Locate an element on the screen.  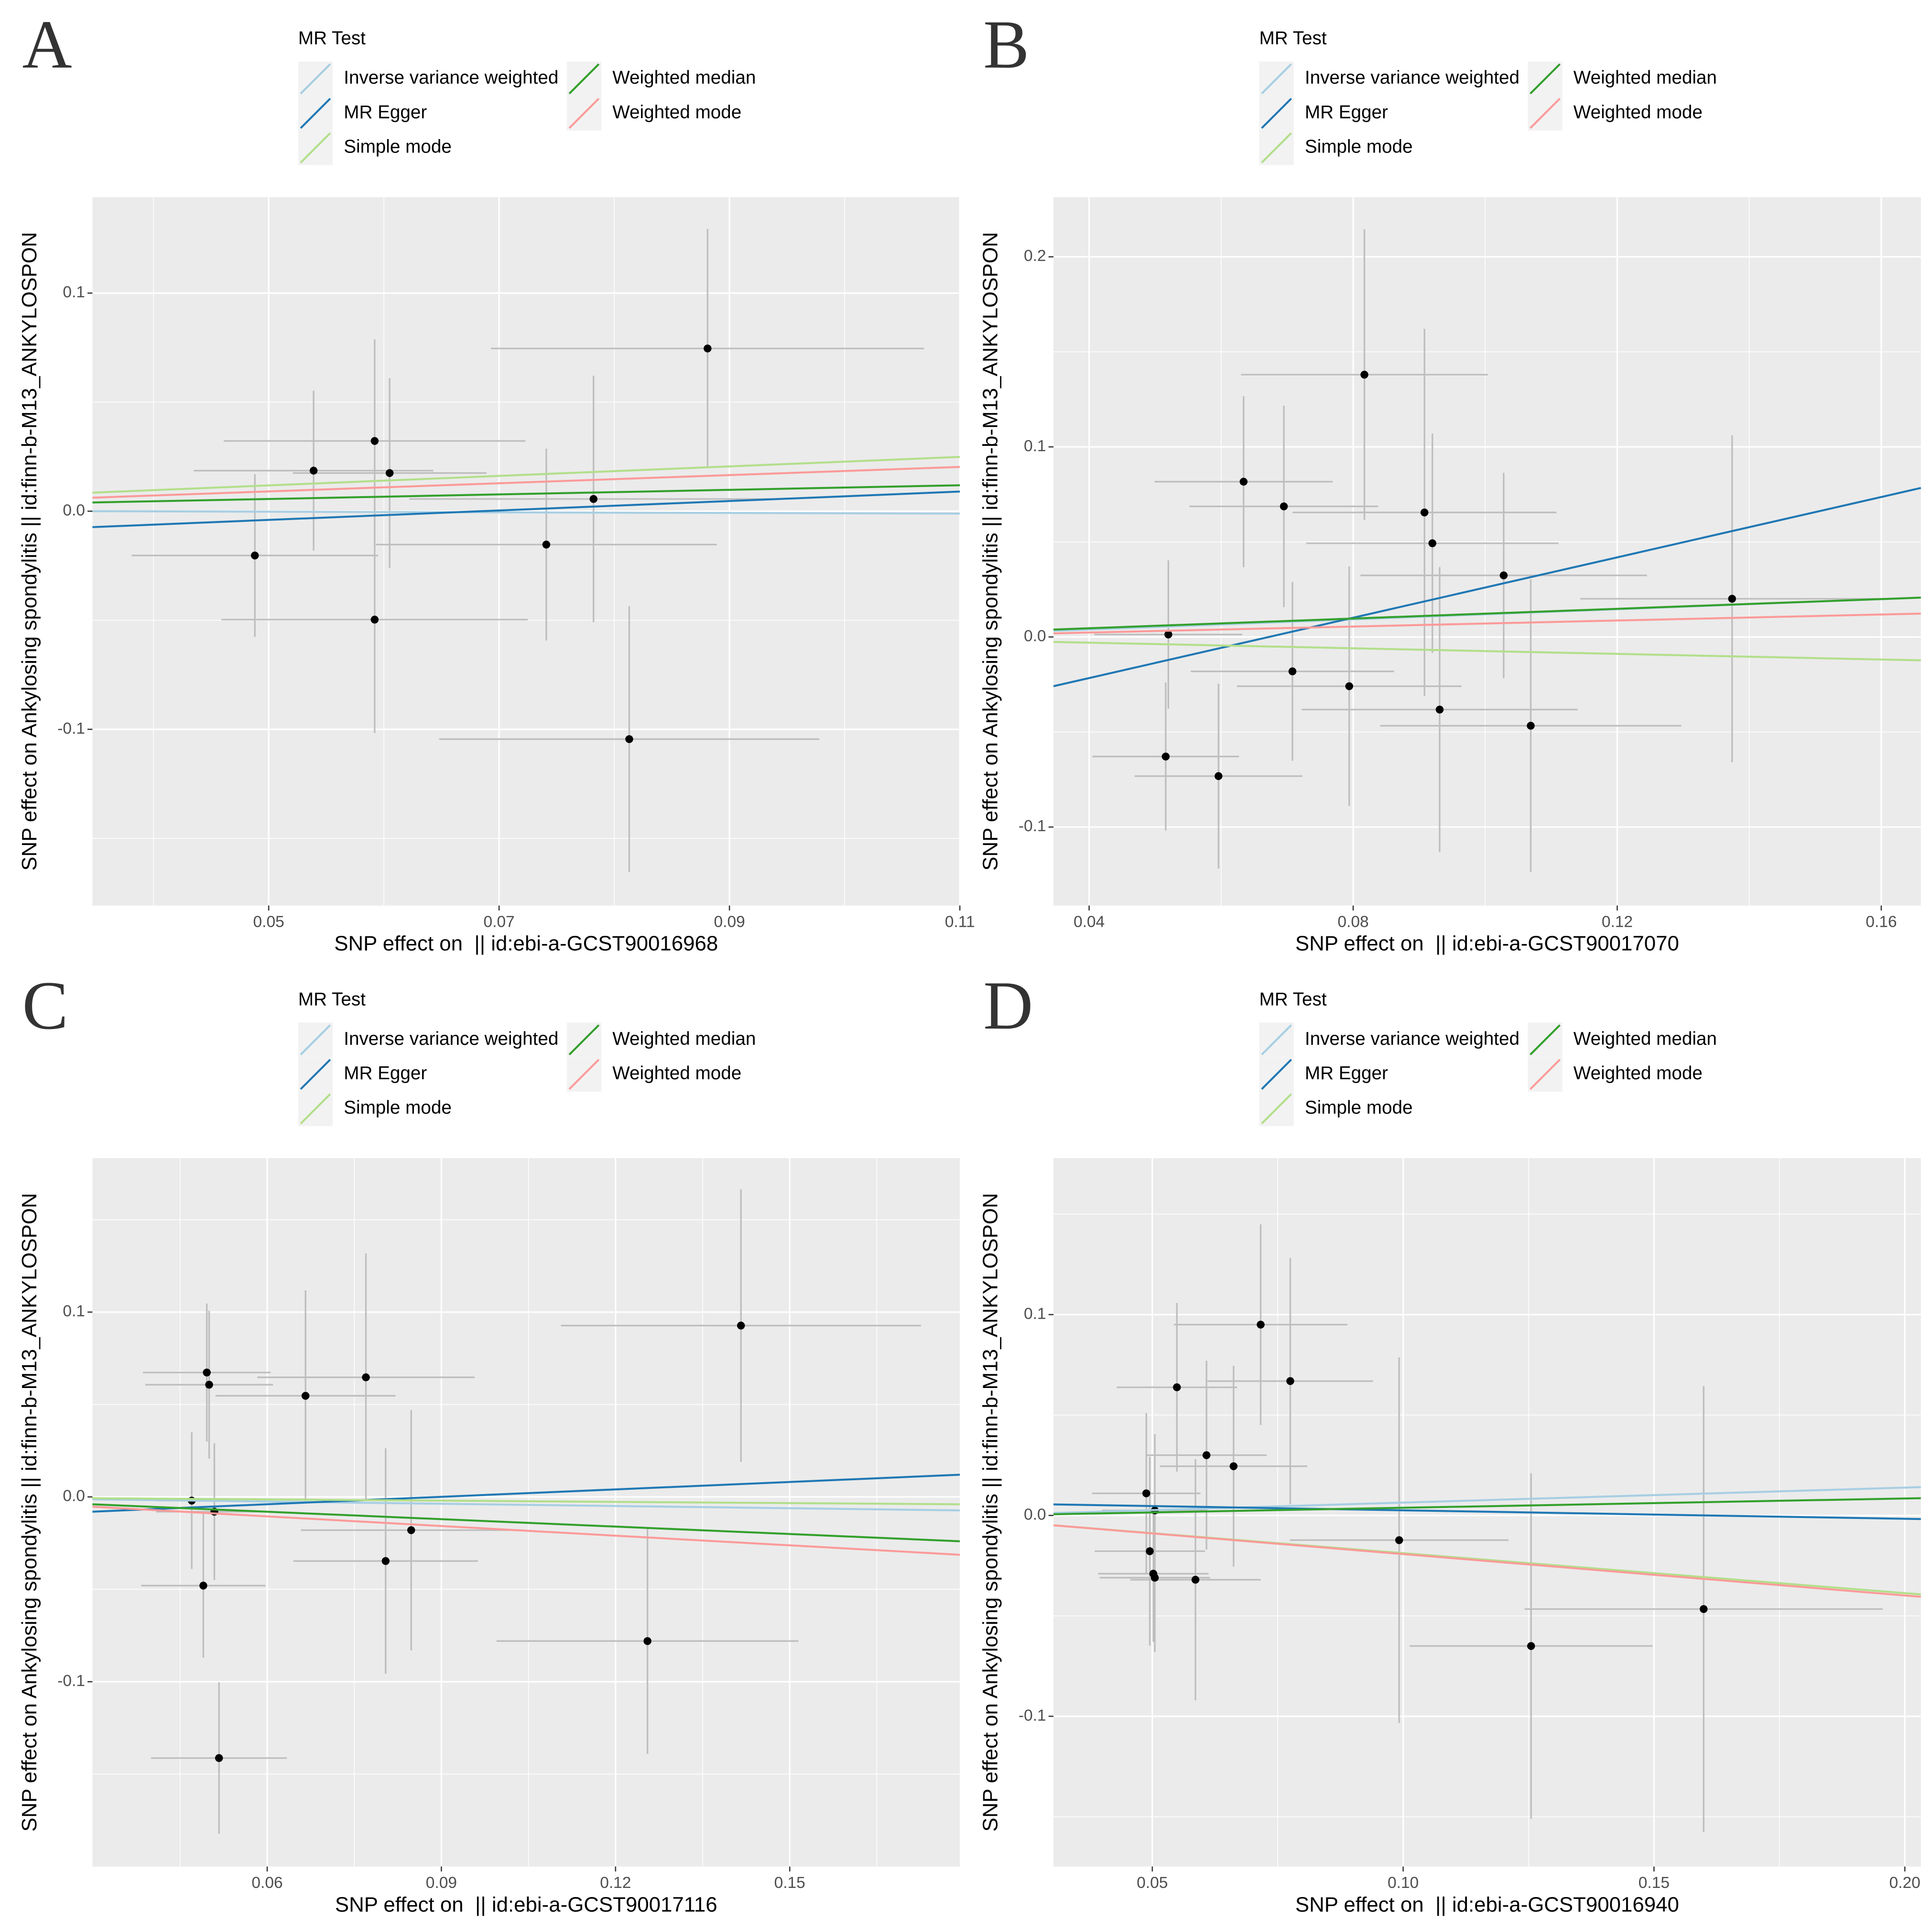
panel-label: A is located at coordinates (47, 44).